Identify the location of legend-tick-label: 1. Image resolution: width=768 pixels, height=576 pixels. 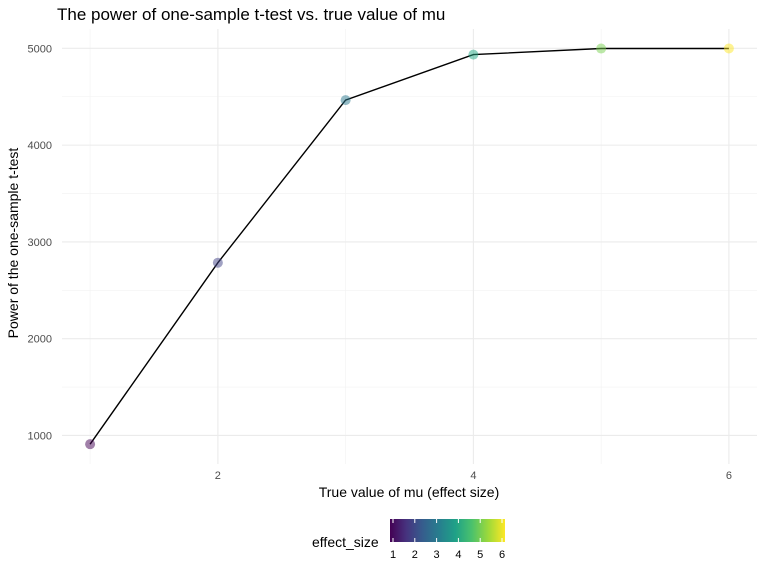
(393, 555).